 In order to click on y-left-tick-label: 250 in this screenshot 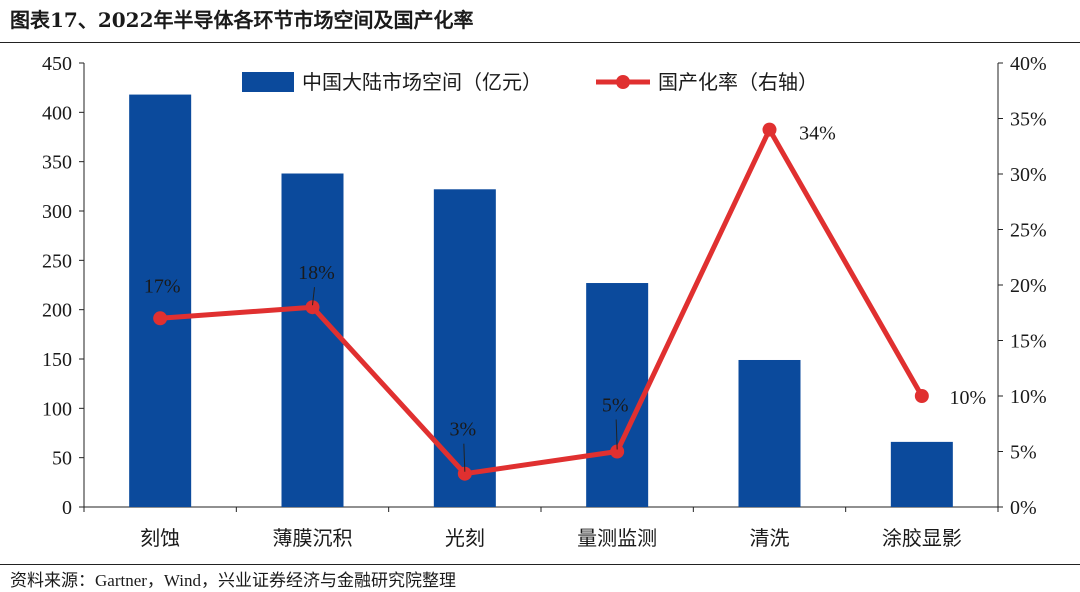, I will do `click(57, 261)`.